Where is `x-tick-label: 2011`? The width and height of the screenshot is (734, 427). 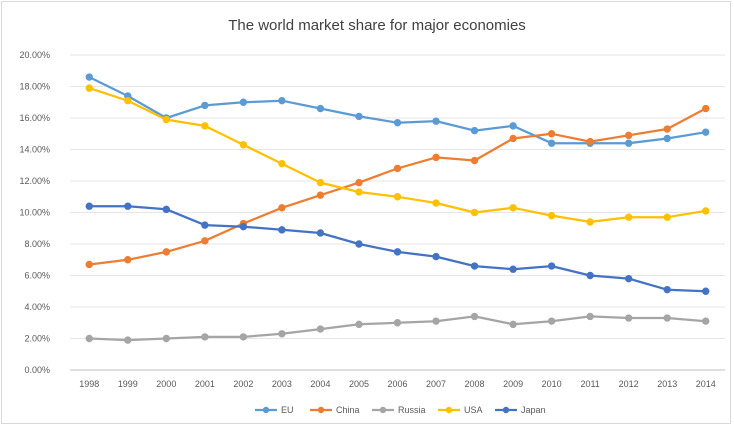 x-tick-label: 2011 is located at coordinates (589, 384).